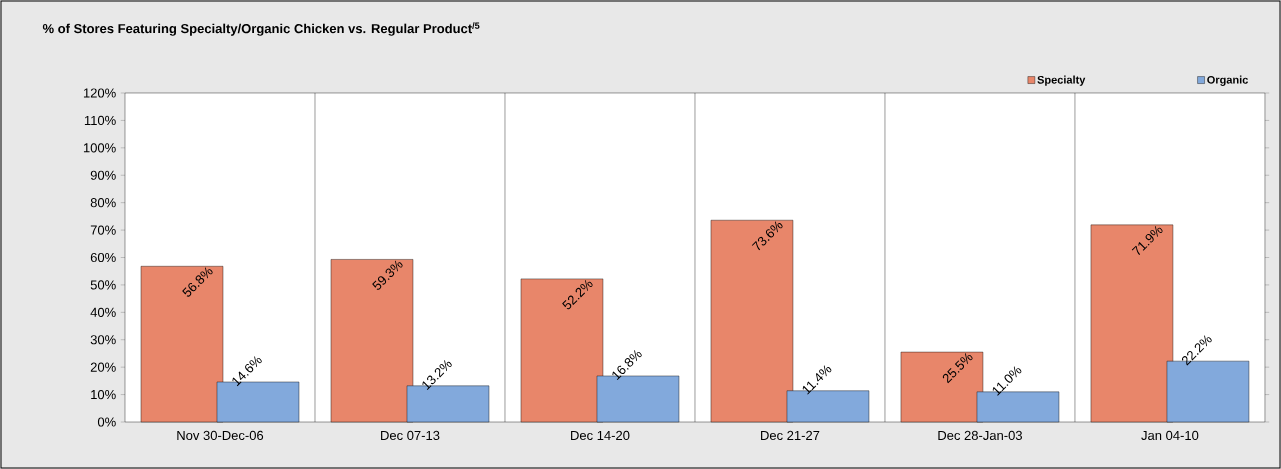 Image resolution: width=1281 pixels, height=469 pixels. I want to click on x-tick-label: Dec 14-20, so click(600, 435).